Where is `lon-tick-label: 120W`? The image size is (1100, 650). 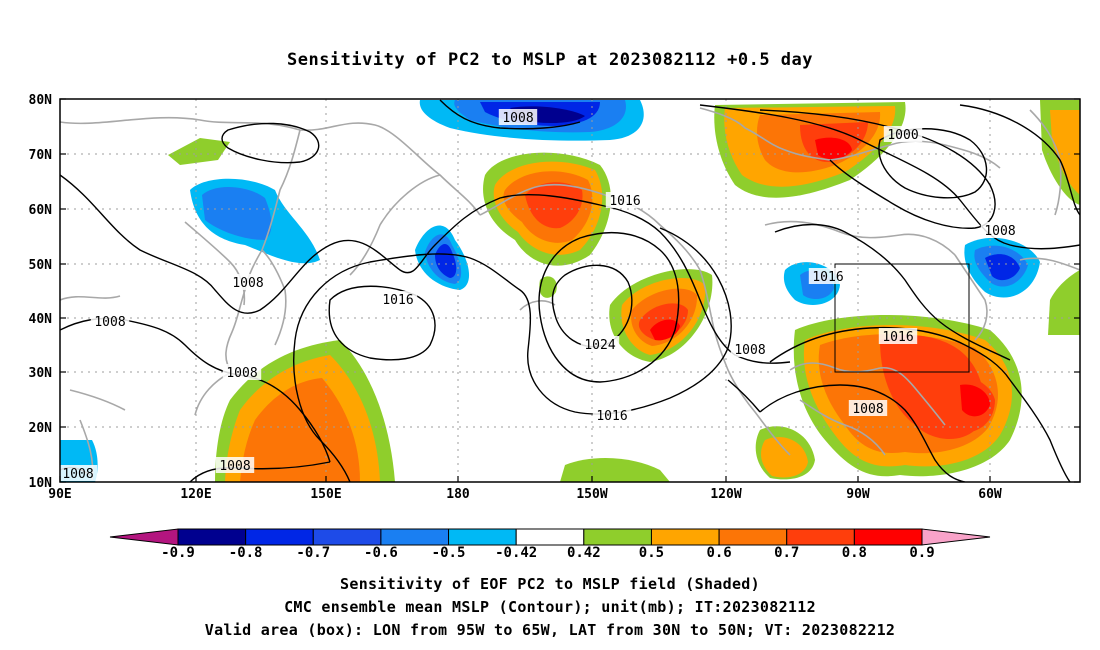 lon-tick-label: 120W is located at coordinates (725, 494).